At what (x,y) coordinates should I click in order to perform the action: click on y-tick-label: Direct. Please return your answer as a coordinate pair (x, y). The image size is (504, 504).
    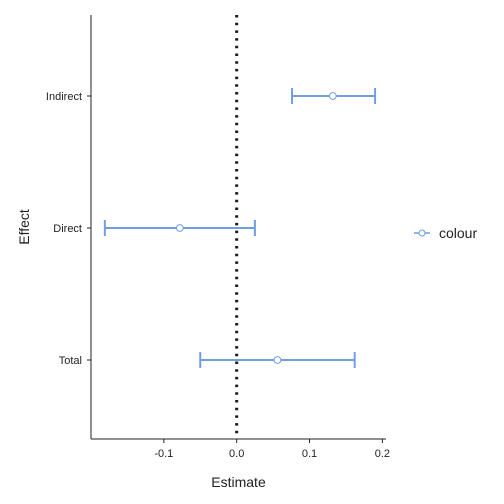
    Looking at the image, I should click on (67, 229).